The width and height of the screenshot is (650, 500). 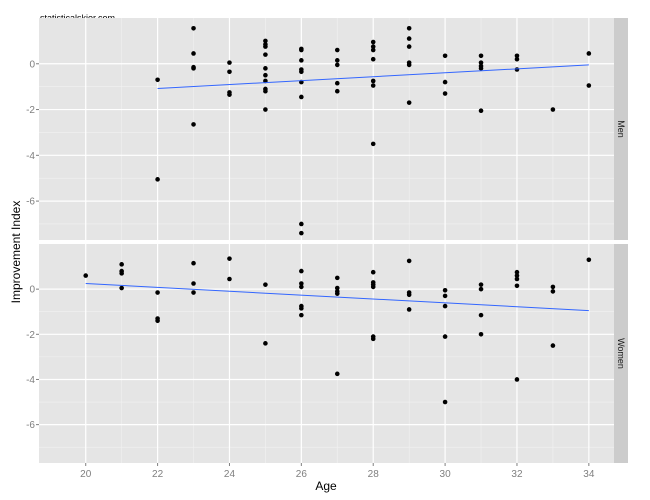 What do you see at coordinates (30, 335) in the screenshot?
I see `y-tick-label: -2` at bounding box center [30, 335].